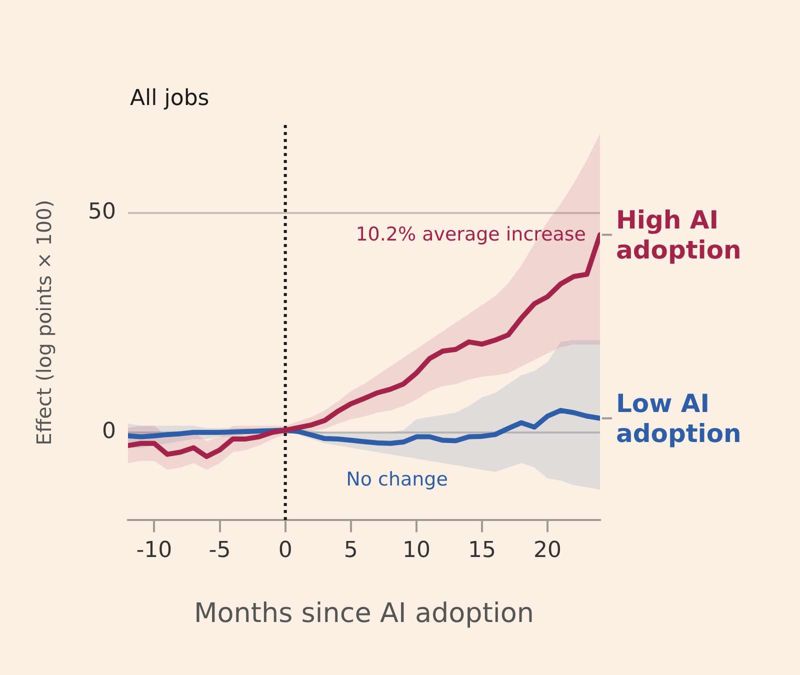 This screenshot has width=800, height=675. I want to click on x-axis-title: Months since AI adoption, so click(364, 613).